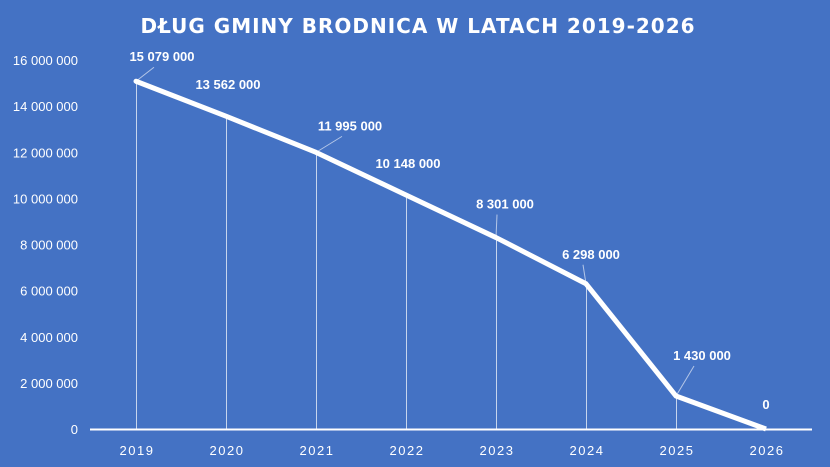 Image resolution: width=830 pixels, height=467 pixels. I want to click on y-tick-label: 12 000 000, so click(45, 152).